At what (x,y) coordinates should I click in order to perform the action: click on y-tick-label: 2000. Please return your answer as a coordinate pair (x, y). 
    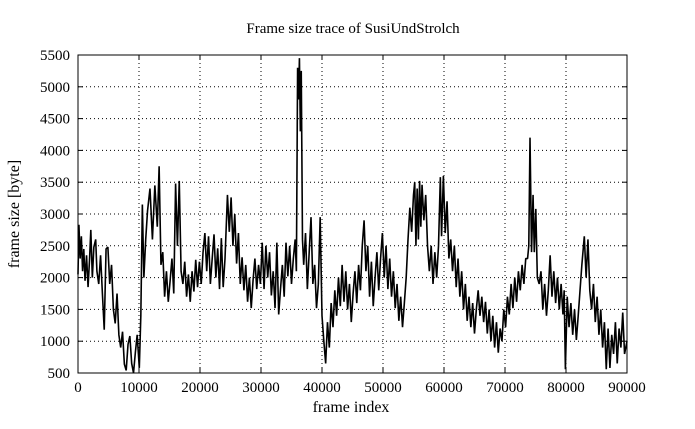
    Looking at the image, I should click on (55, 279).